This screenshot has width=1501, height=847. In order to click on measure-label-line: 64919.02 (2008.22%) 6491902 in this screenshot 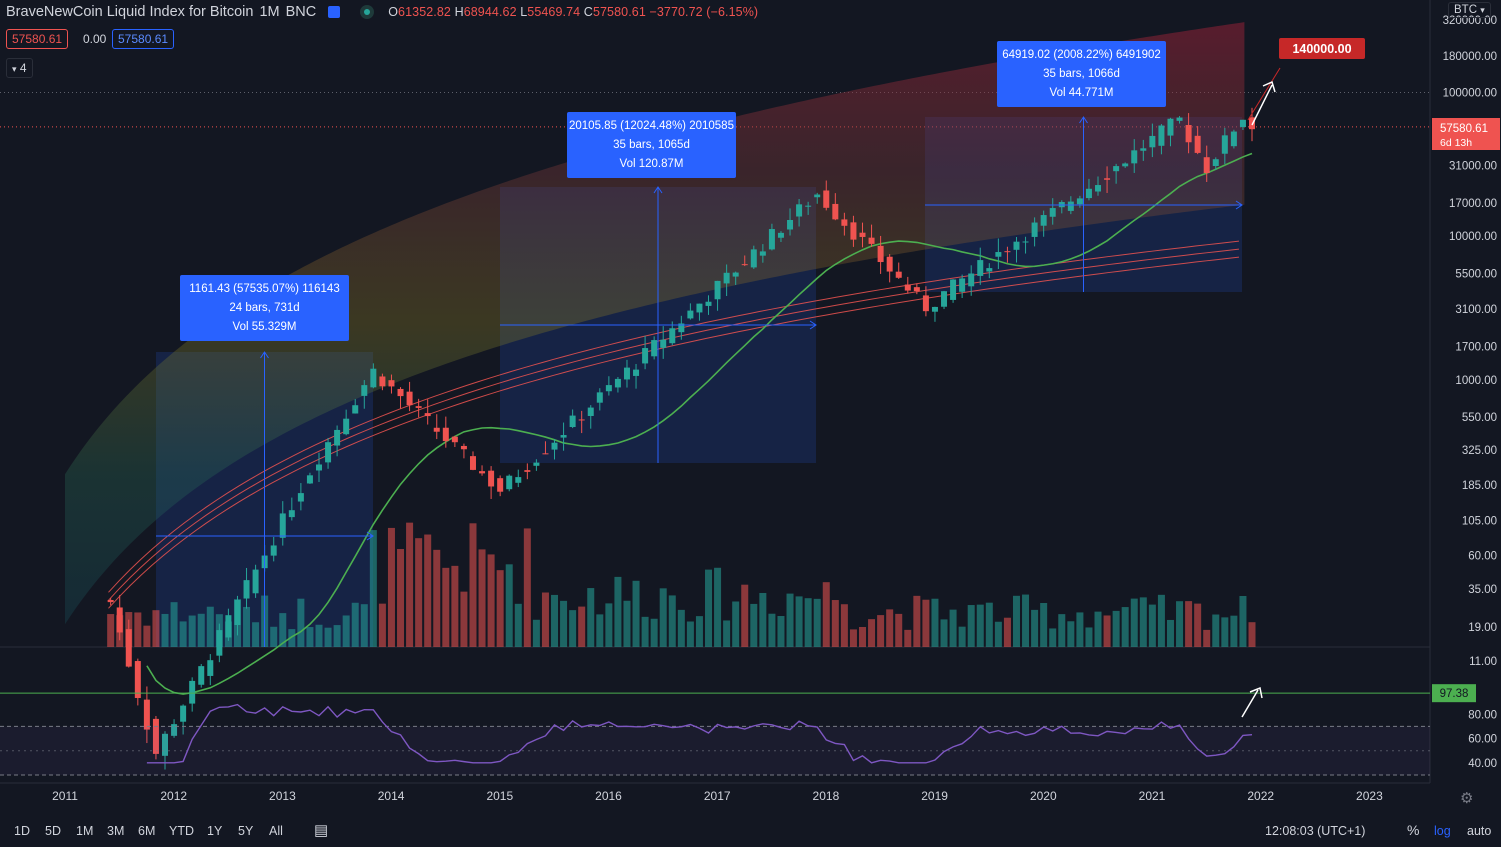, I will do `click(1081, 55)`.